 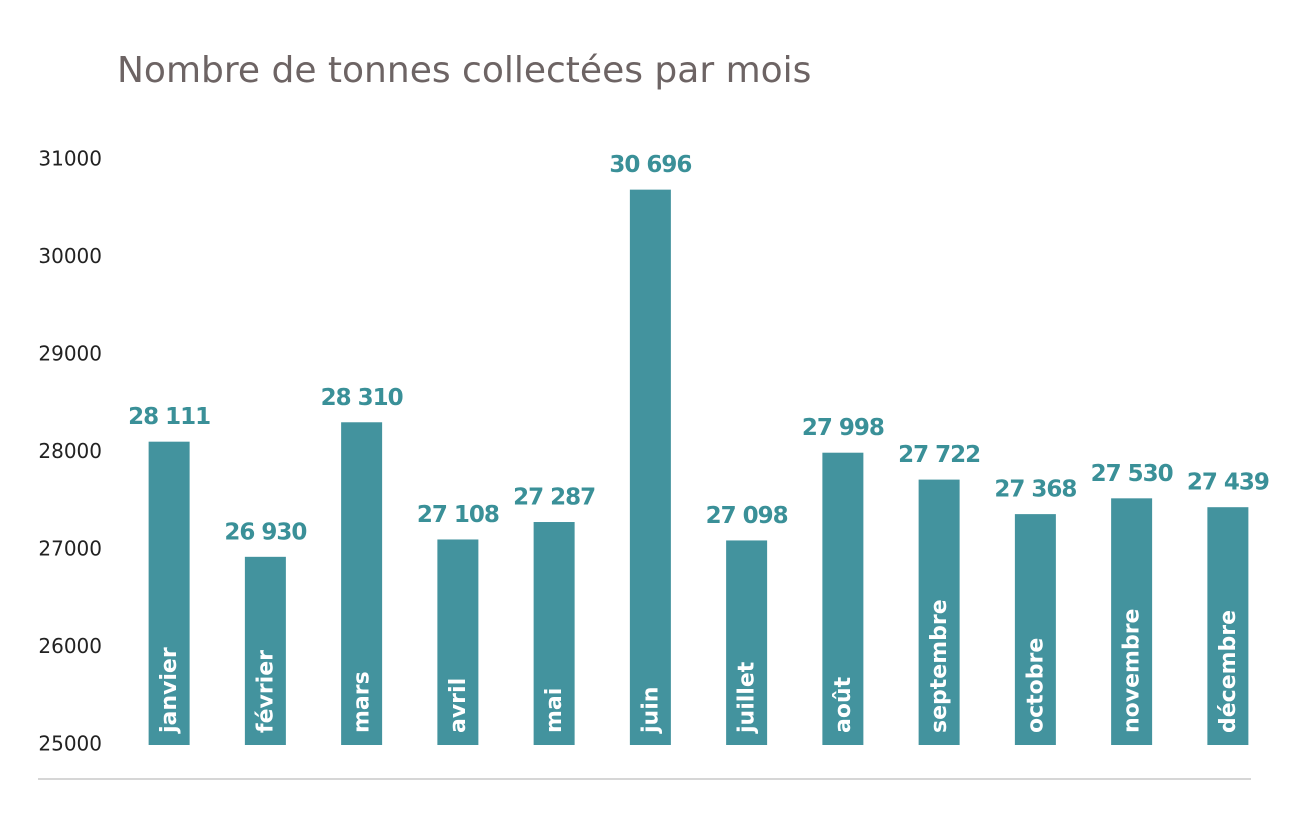 What do you see at coordinates (939, 455) in the screenshot?
I see `value-label: 27 722` at bounding box center [939, 455].